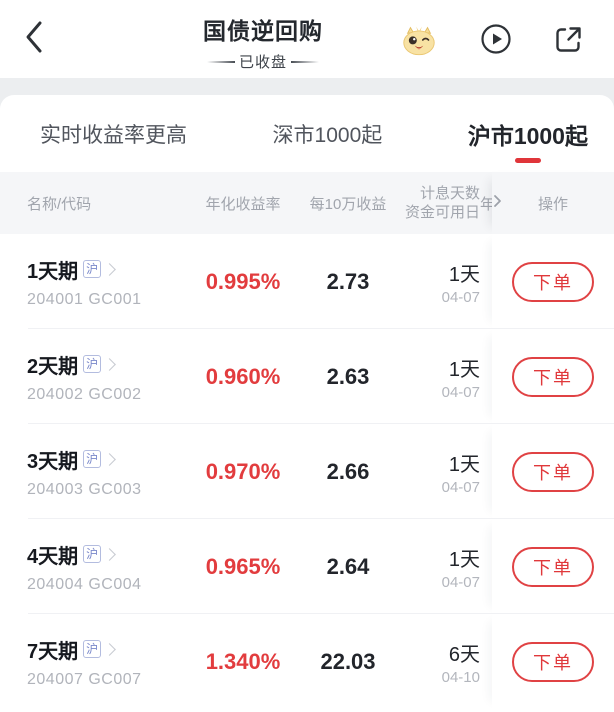 Image resolution: width=614 pixels, height=712 pixels. I want to click on security-code: 204001 GC001, so click(84, 299).